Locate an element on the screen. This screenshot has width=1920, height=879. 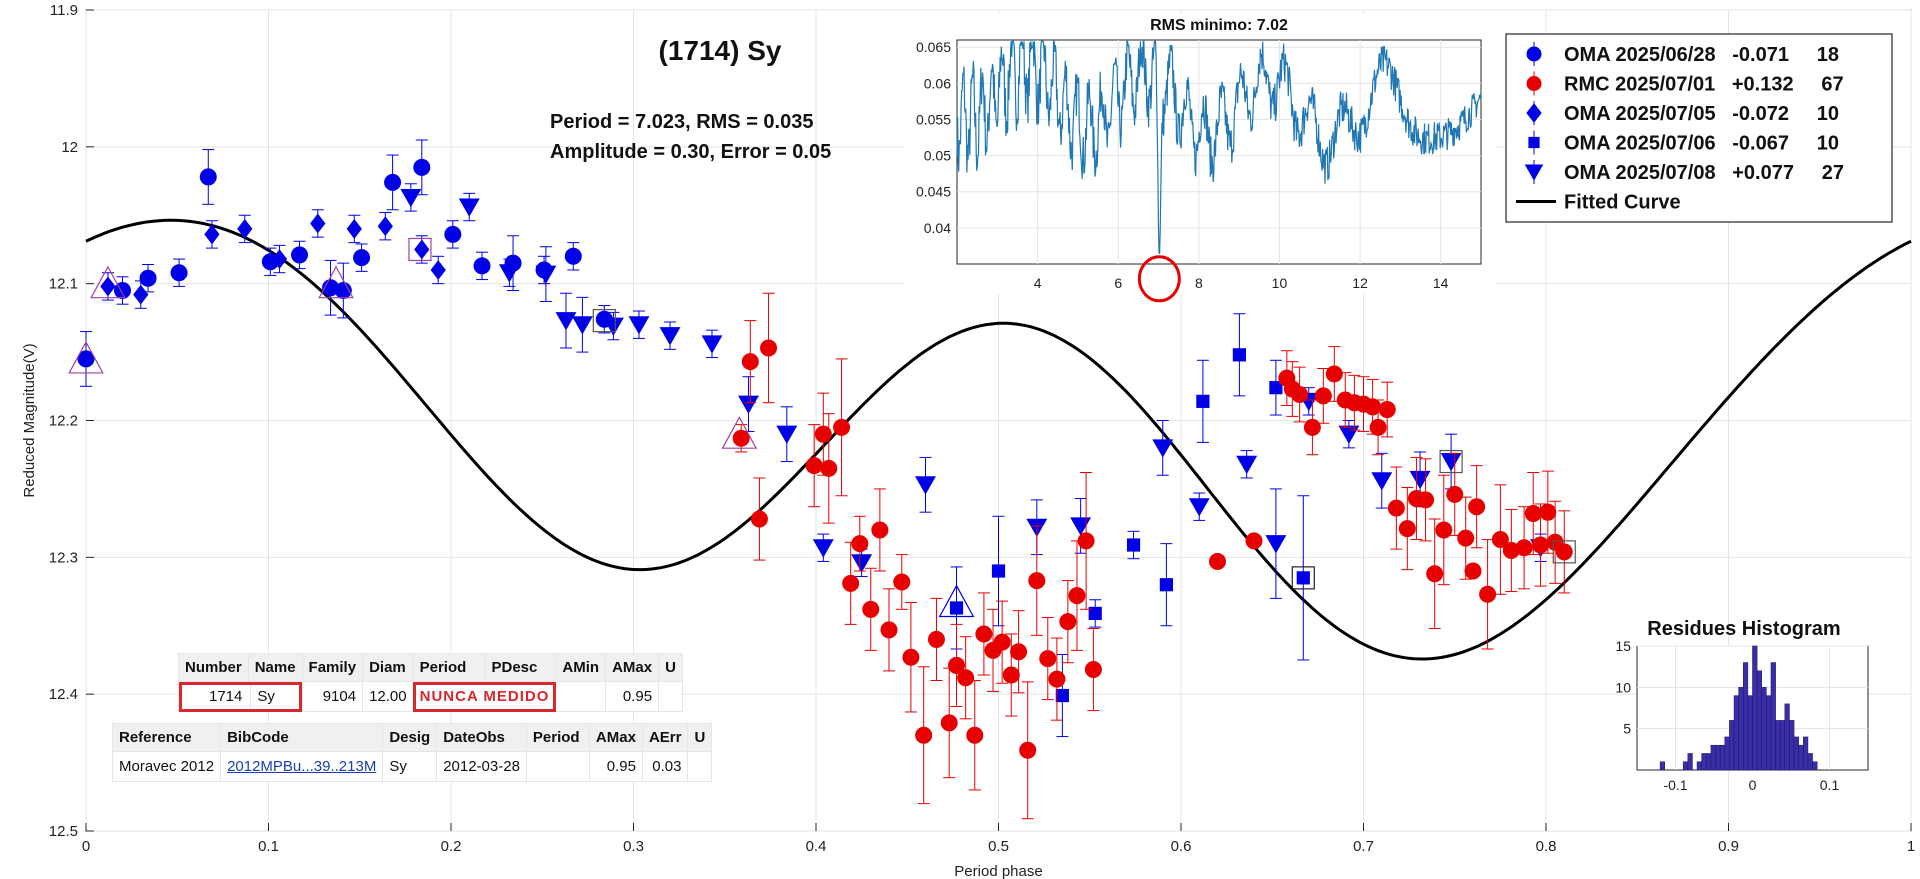
diam-value: 12.00 is located at coordinates (388, 696).